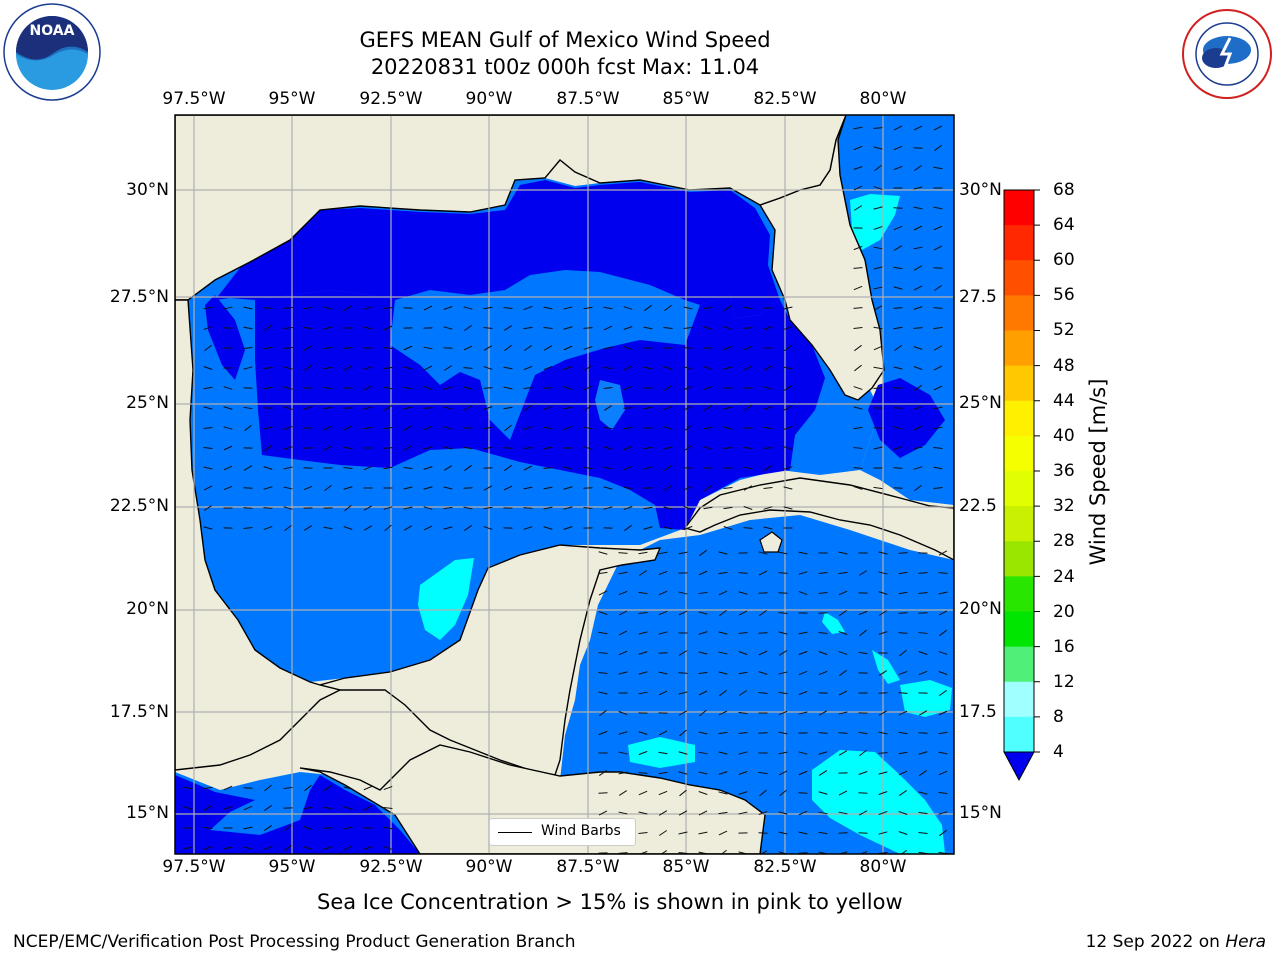 The width and height of the screenshot is (1280, 960). Describe the element at coordinates (1064, 260) in the screenshot. I see `colorbar-tick: 60` at that location.